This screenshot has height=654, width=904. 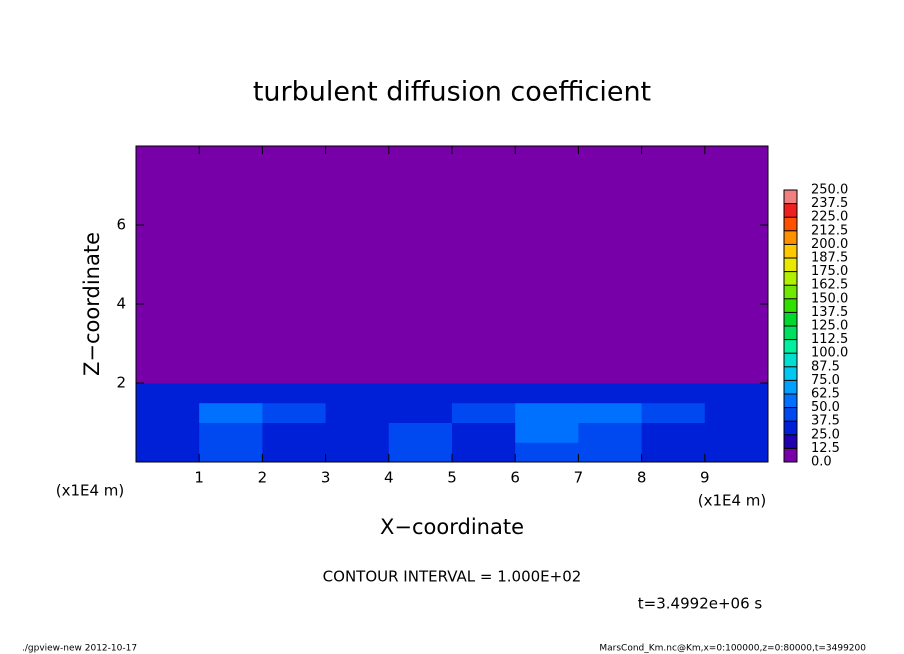 I want to click on colorbar-label: 187.5, so click(x=829, y=258).